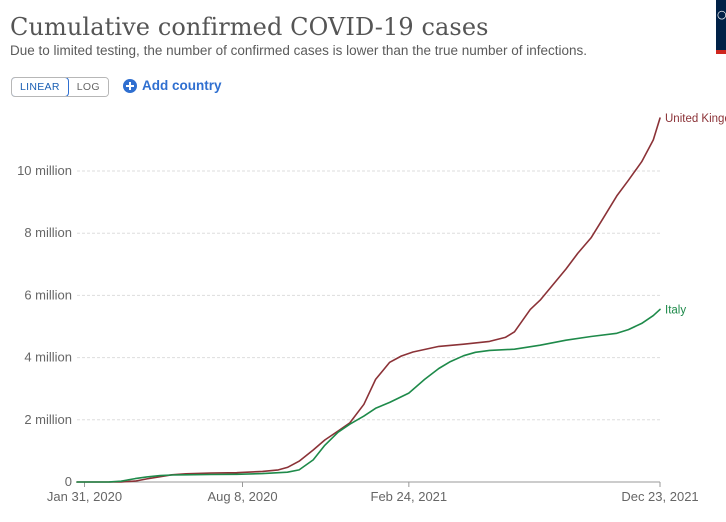 This screenshot has height=522, width=726. I want to click on x-tick-label: Aug 8, 2020, so click(242, 496).